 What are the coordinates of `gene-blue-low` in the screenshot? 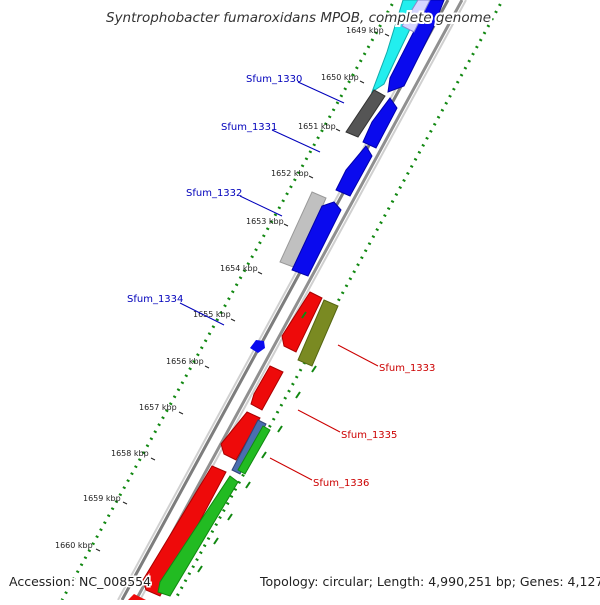 It's located at (316, 239).